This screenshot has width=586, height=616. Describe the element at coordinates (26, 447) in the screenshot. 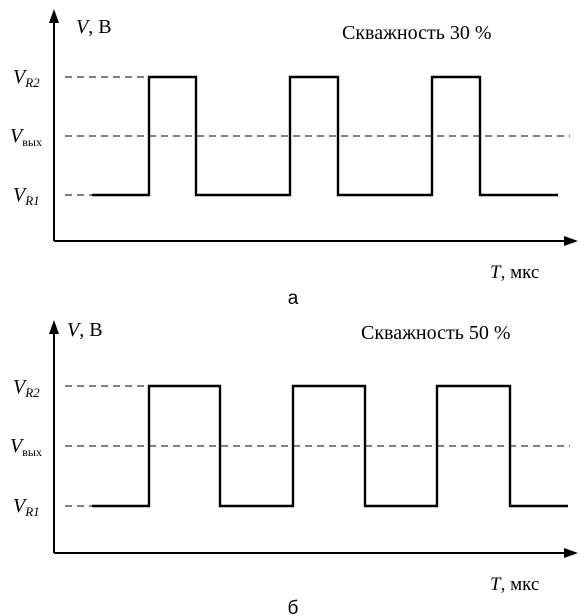

I see `level-out-label-b: Vвых` at that location.